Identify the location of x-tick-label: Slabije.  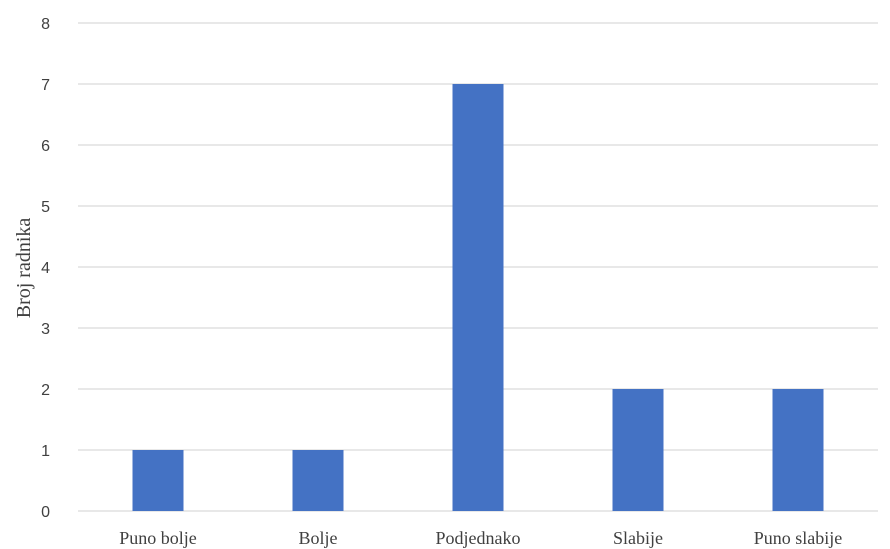
(638, 538).